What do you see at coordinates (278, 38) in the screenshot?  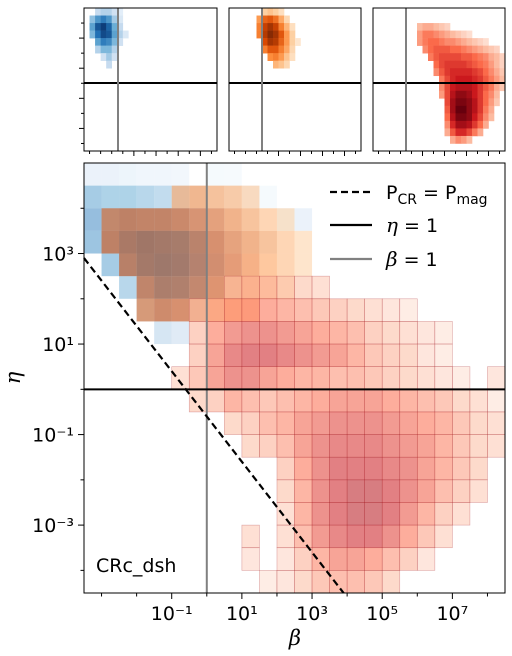 I see `top-middle-plot-area` at bounding box center [278, 38].